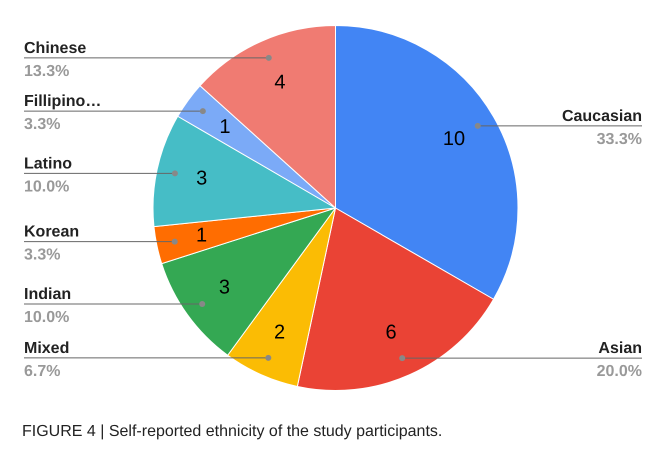 This screenshot has width=651, height=453. What do you see at coordinates (52, 232) in the screenshot?
I see `slice-label: Korean` at bounding box center [52, 232].